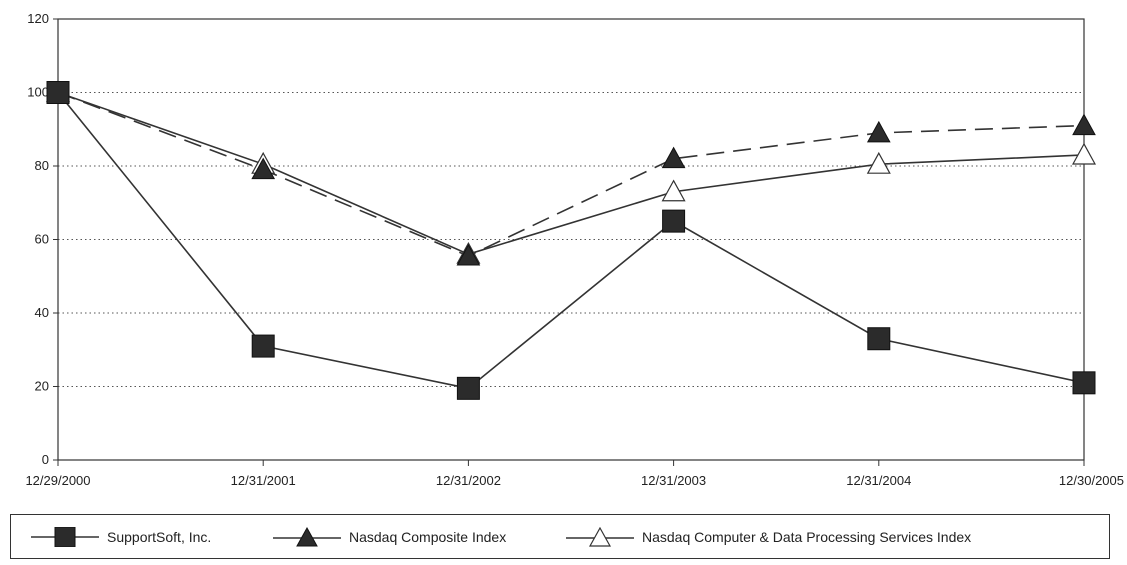  What do you see at coordinates (42, 386) in the screenshot?
I see `y-tick-label: 20` at bounding box center [42, 386].